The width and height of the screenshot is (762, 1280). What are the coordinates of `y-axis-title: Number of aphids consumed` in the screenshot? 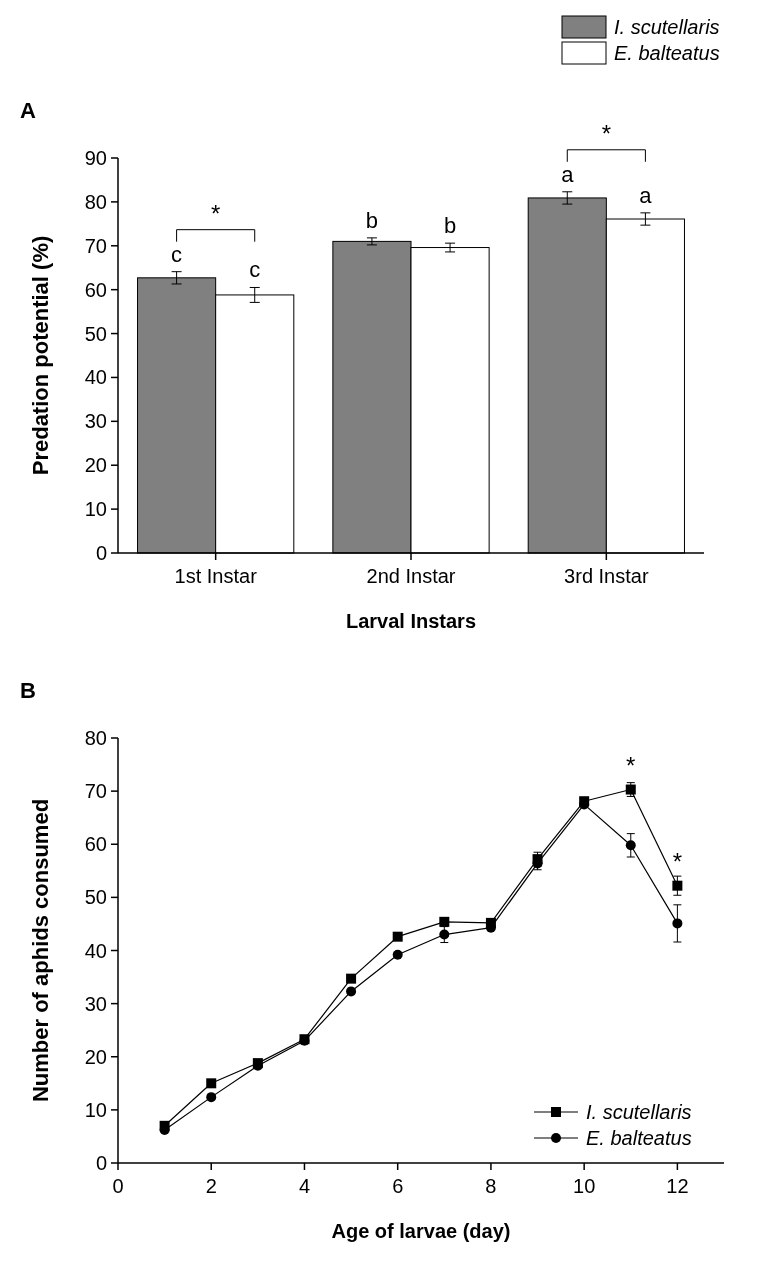 It's located at (40, 950).